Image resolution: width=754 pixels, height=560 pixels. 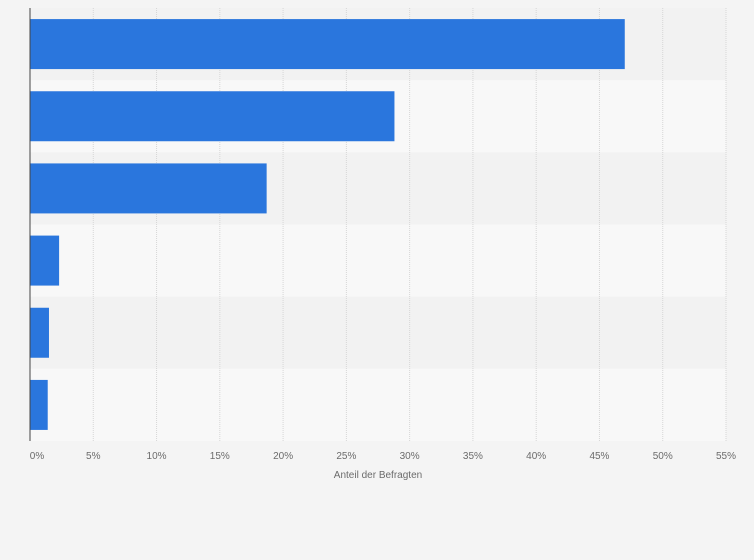 I want to click on x-tick-label: 0%, so click(x=37, y=456).